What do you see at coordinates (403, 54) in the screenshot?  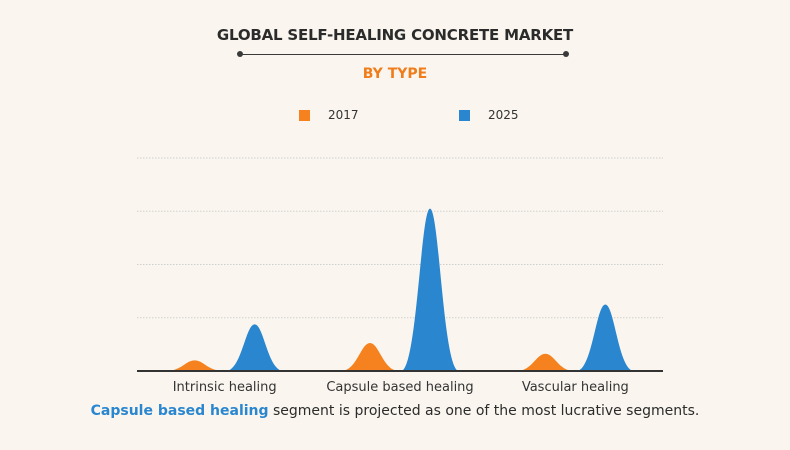 I see `title-underline` at bounding box center [403, 54].